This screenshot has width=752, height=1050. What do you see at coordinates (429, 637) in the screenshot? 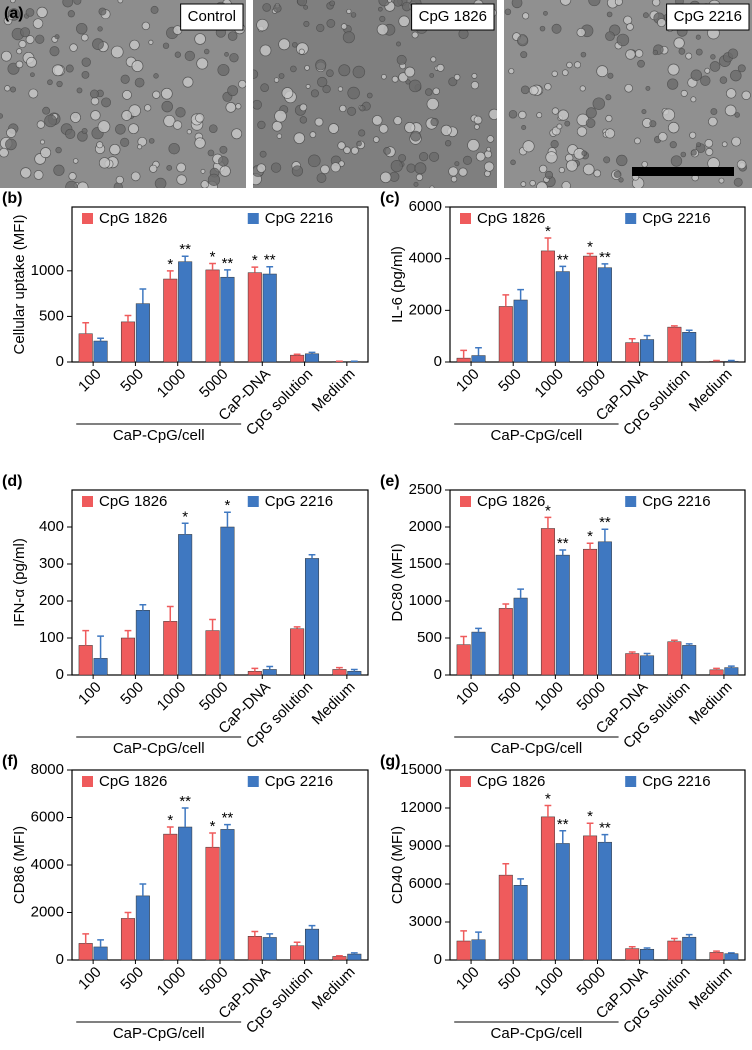
I see `y-tick-label: 500` at bounding box center [429, 637].